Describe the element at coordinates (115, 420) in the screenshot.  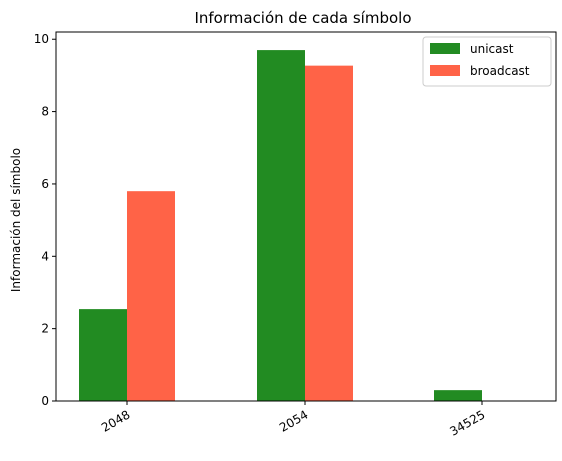
I see `x-tick-label: 2048` at that location.